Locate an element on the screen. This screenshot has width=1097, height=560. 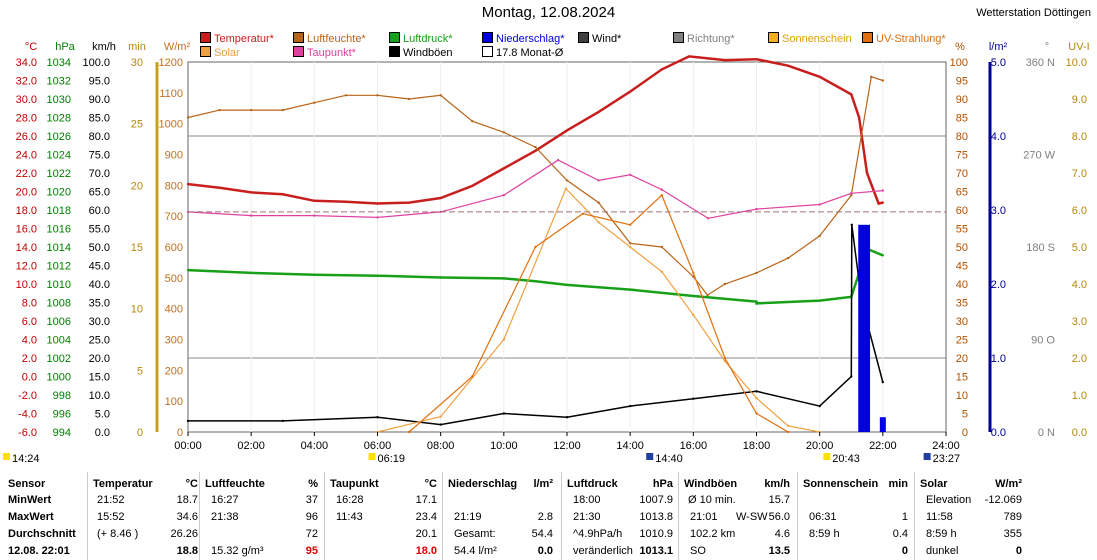
left-axis-tick: 24.0 is located at coordinates (26, 156).